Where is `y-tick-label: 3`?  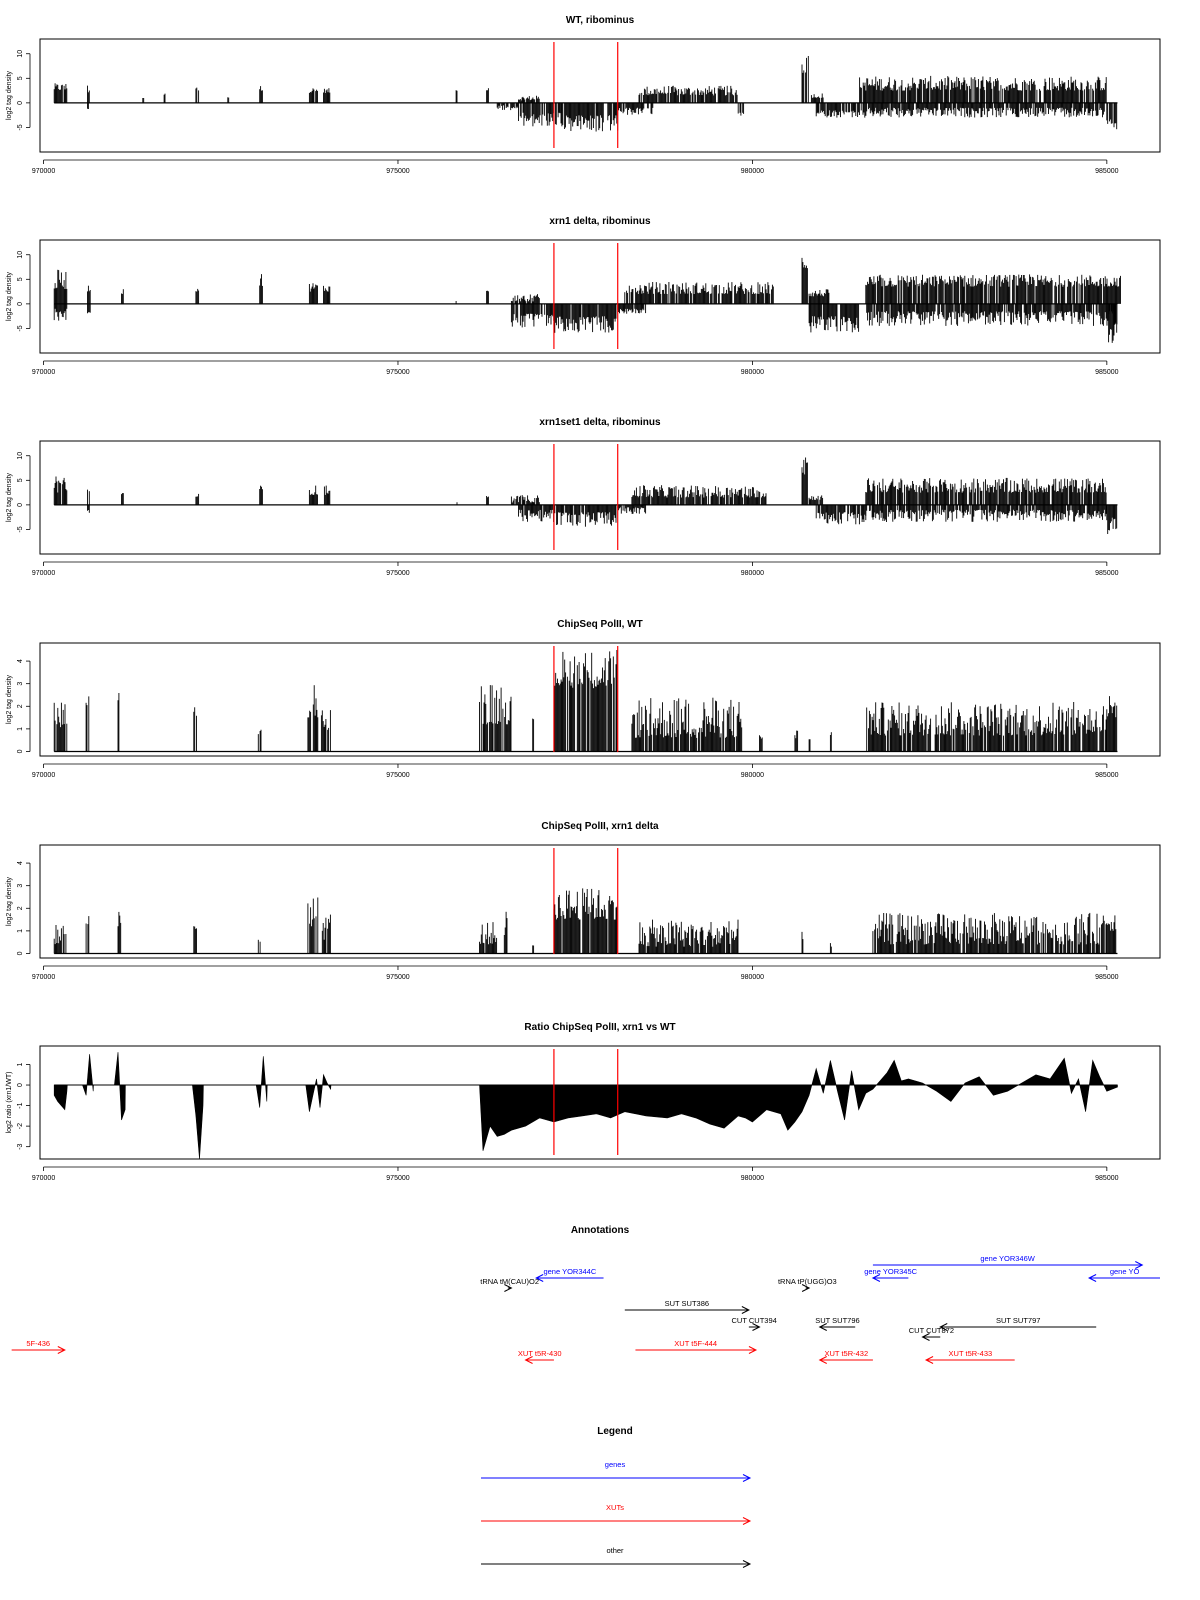 y-tick-label: 3 is located at coordinates (20, 684).